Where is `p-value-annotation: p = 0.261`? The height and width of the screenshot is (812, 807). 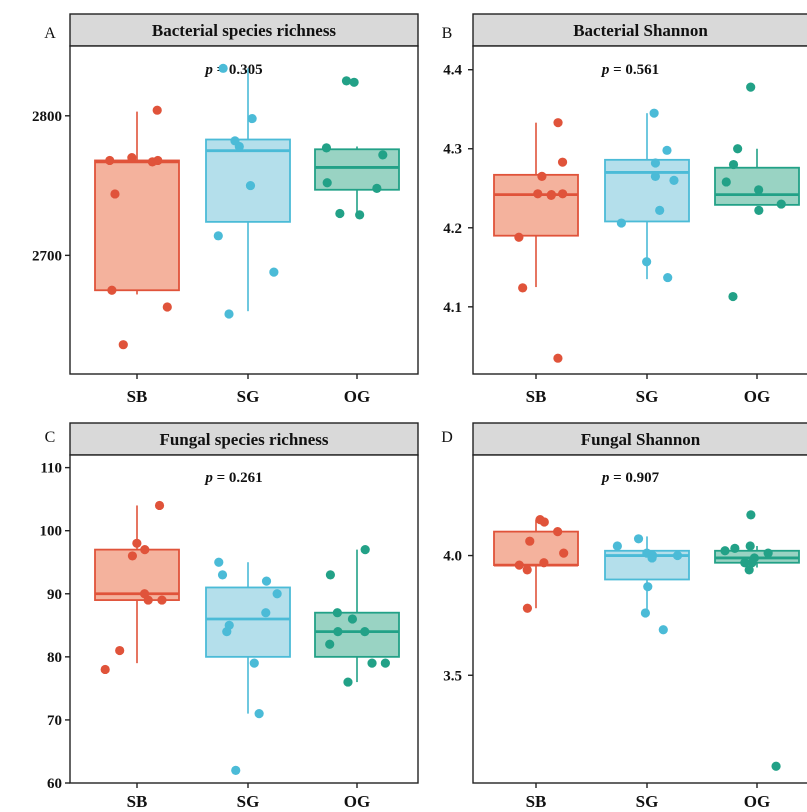
p-value-annotation: p = 0.261 is located at coordinates (232, 478).